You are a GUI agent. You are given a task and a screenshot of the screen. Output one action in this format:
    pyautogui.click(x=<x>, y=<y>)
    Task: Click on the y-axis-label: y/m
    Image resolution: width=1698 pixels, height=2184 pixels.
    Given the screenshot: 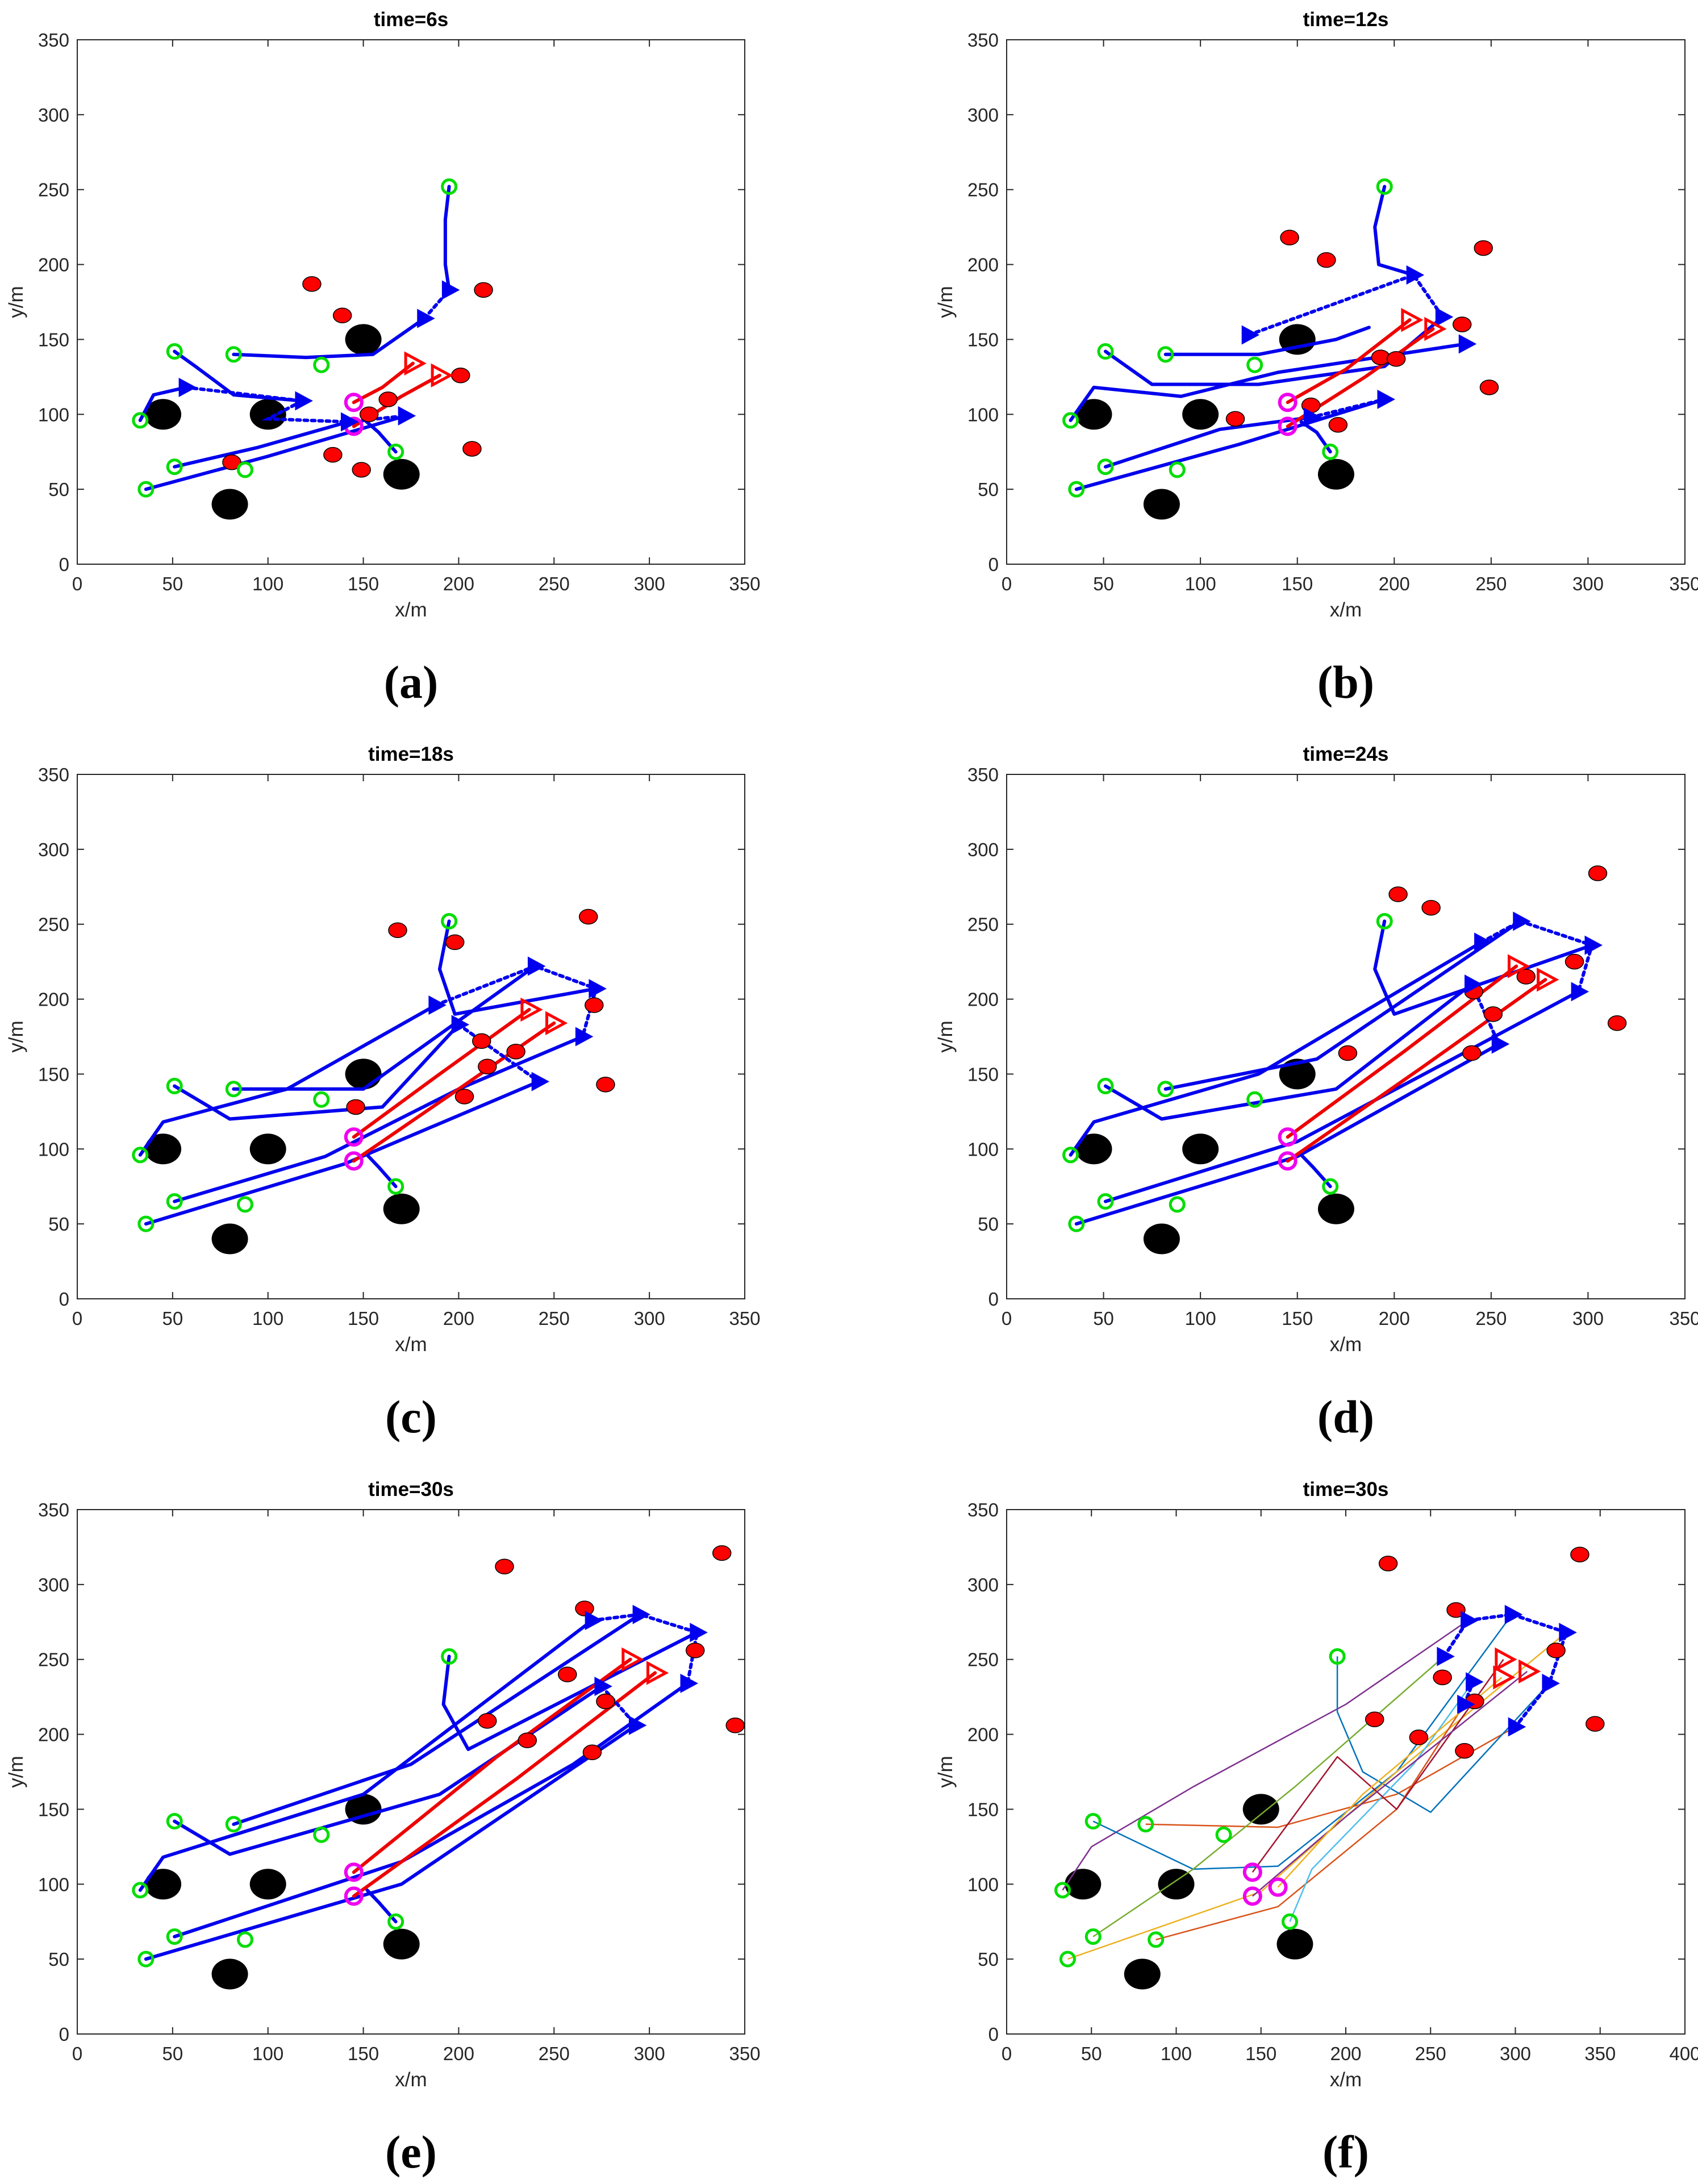 What is the action you would take?
    pyautogui.click(x=945, y=1772)
    